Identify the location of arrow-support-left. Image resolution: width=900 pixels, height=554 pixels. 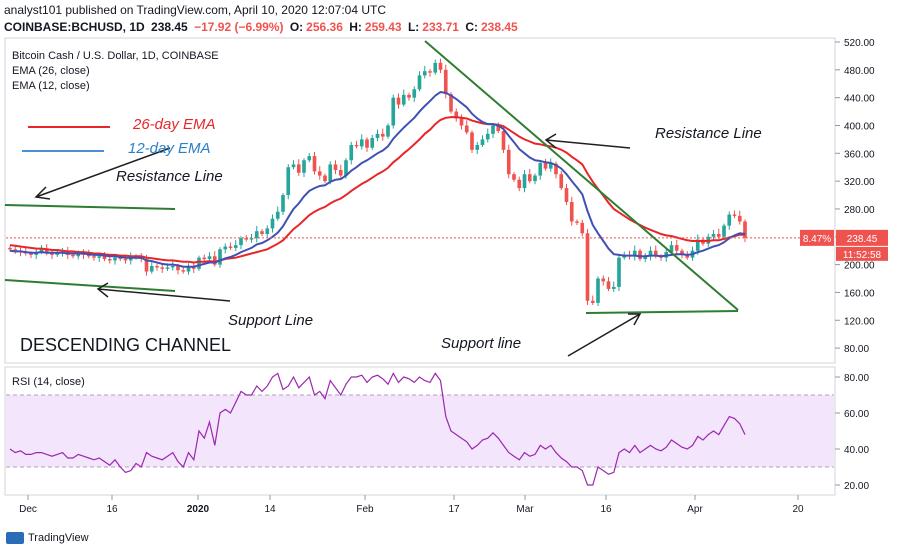
(164, 295).